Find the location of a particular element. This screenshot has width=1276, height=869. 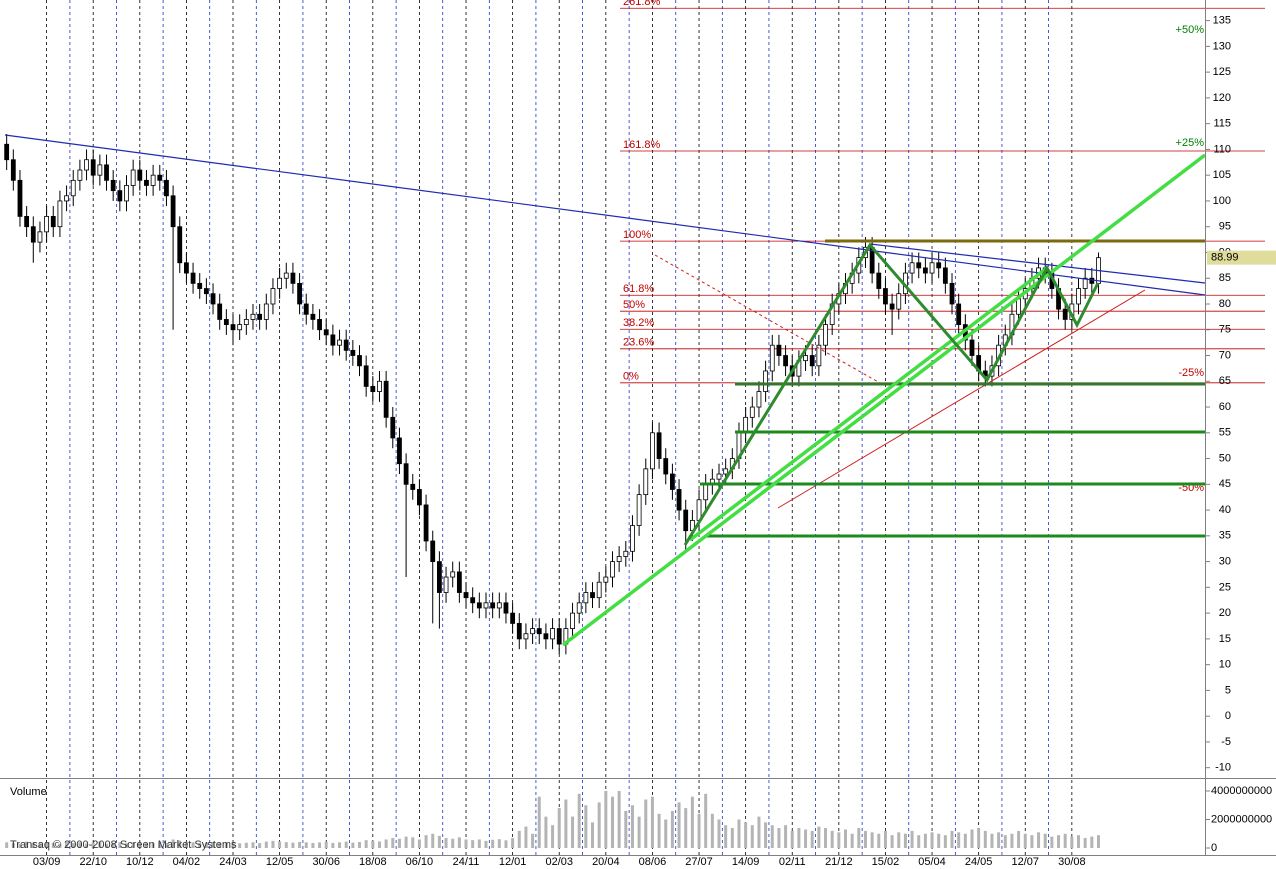

y-tick-label: 110 is located at coordinates (1222, 149).